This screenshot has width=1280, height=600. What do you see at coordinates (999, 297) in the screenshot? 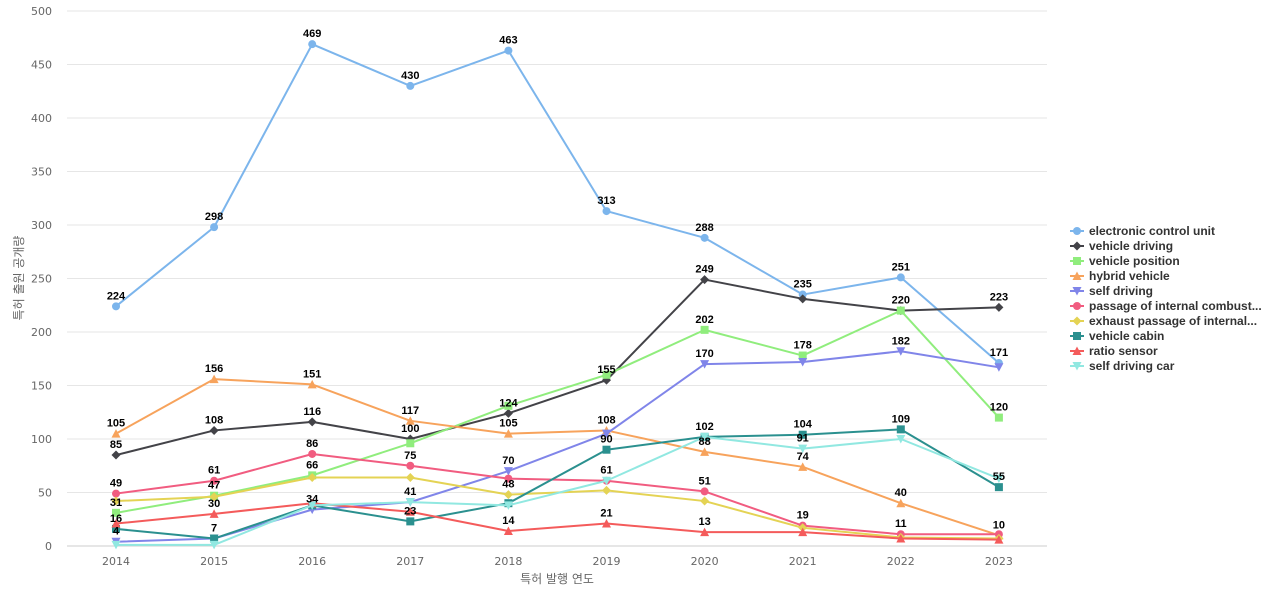
I see `data-label: 223` at bounding box center [999, 297].